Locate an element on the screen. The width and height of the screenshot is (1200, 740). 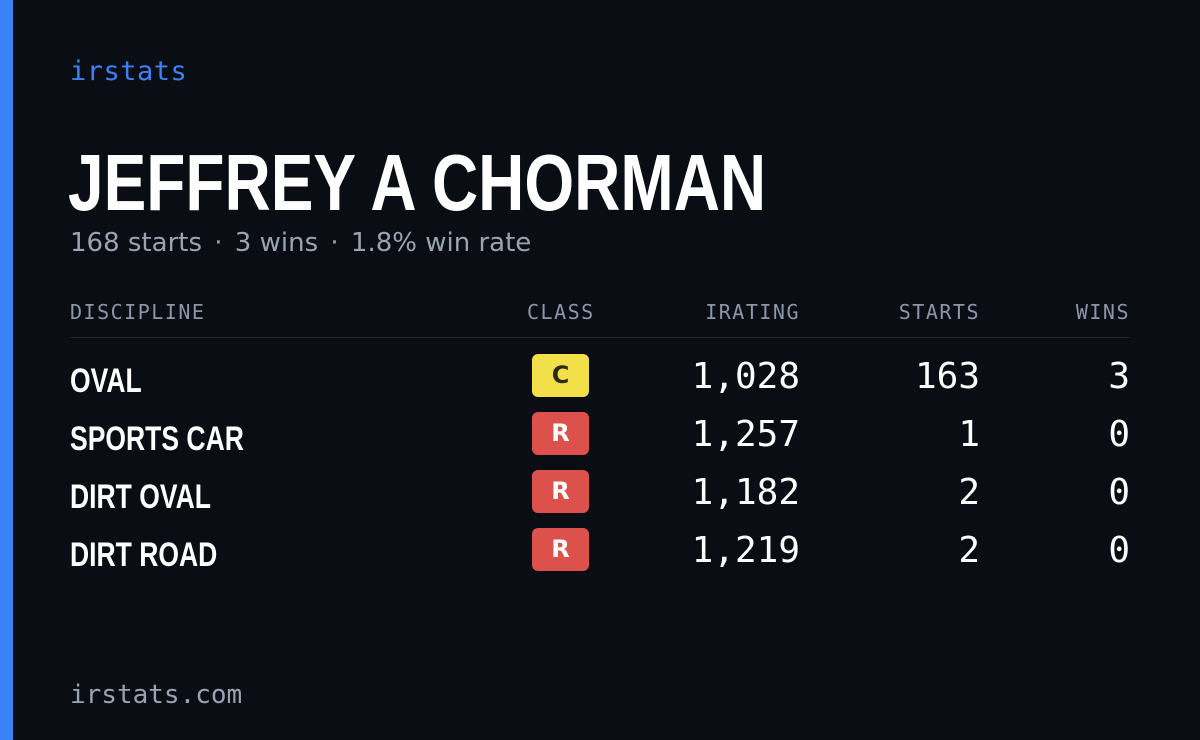
table-row: DIRT ROAD R 1,219 2 0 is located at coordinates (600, 552).